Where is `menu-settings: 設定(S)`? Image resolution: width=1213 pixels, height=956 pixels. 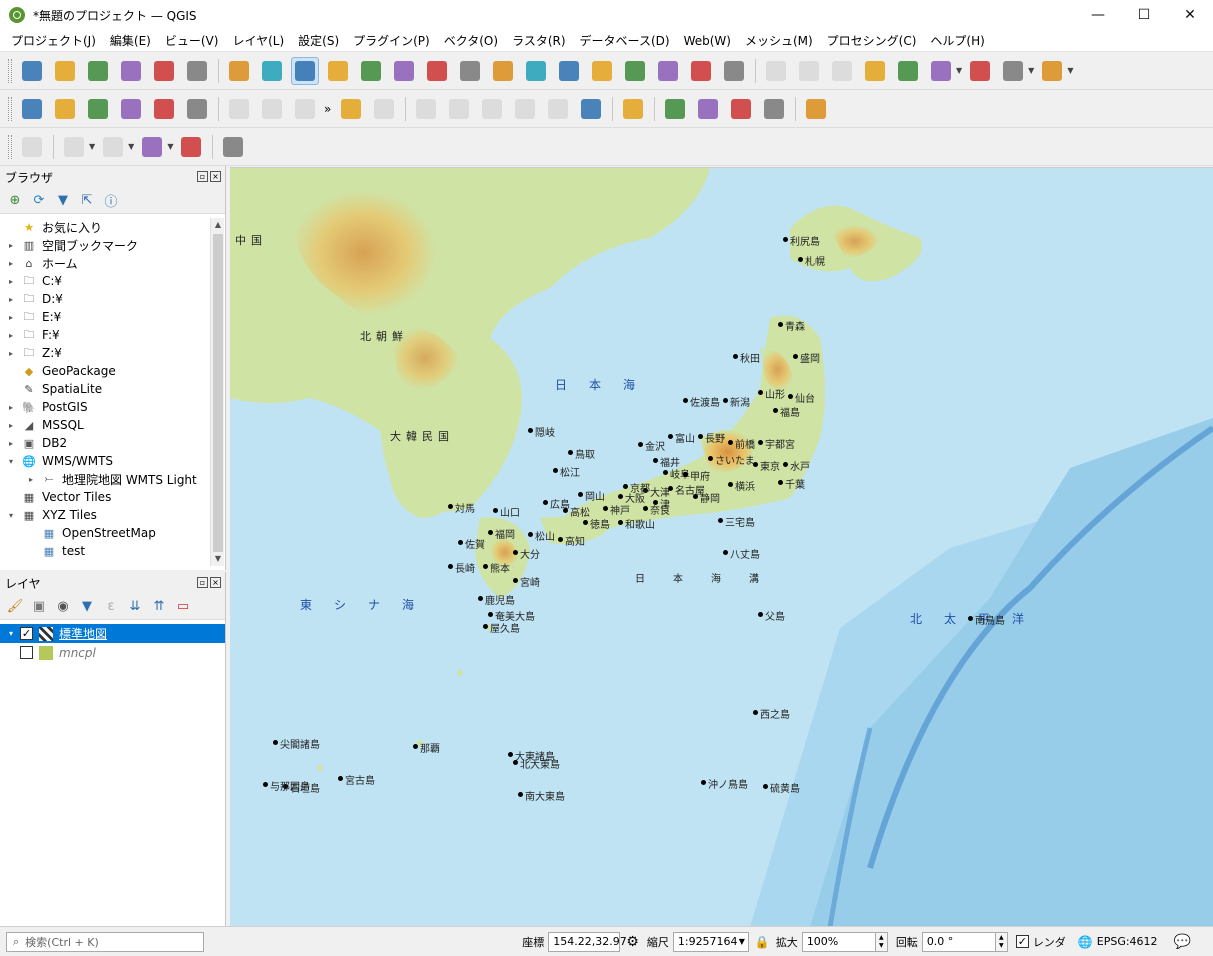 menu-settings: 設定(S) is located at coordinates (319, 41).